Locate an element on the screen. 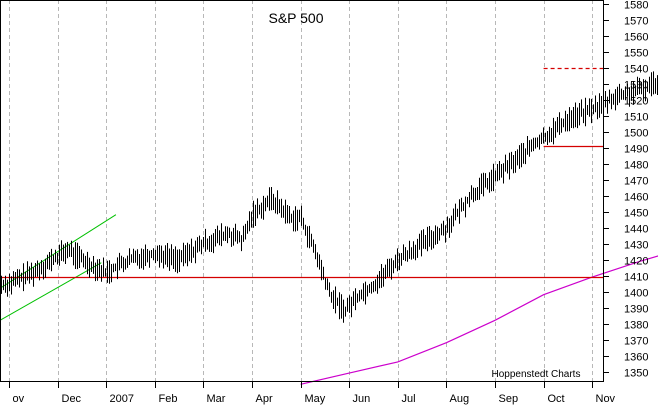 The image size is (658, 411). chart-title: S&P 500 is located at coordinates (295, 18).